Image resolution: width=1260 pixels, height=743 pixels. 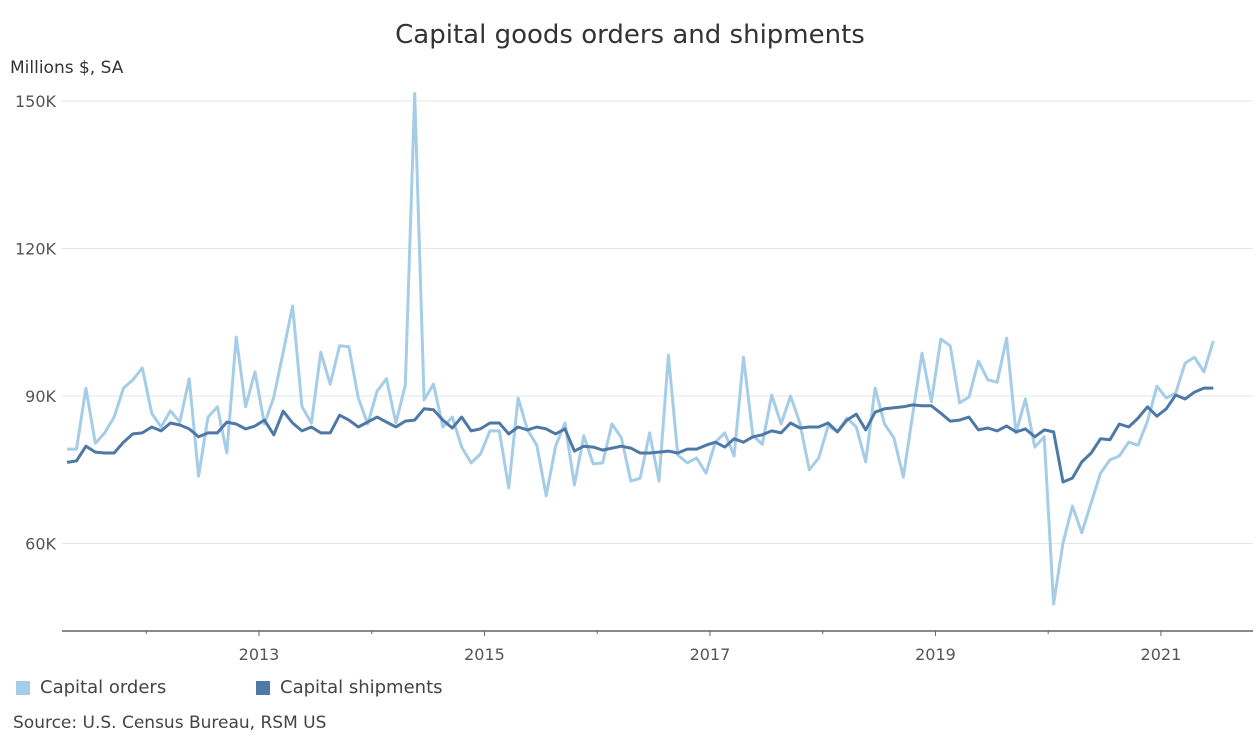 I want to click on legend-label: Capital orders, so click(x=103, y=687).